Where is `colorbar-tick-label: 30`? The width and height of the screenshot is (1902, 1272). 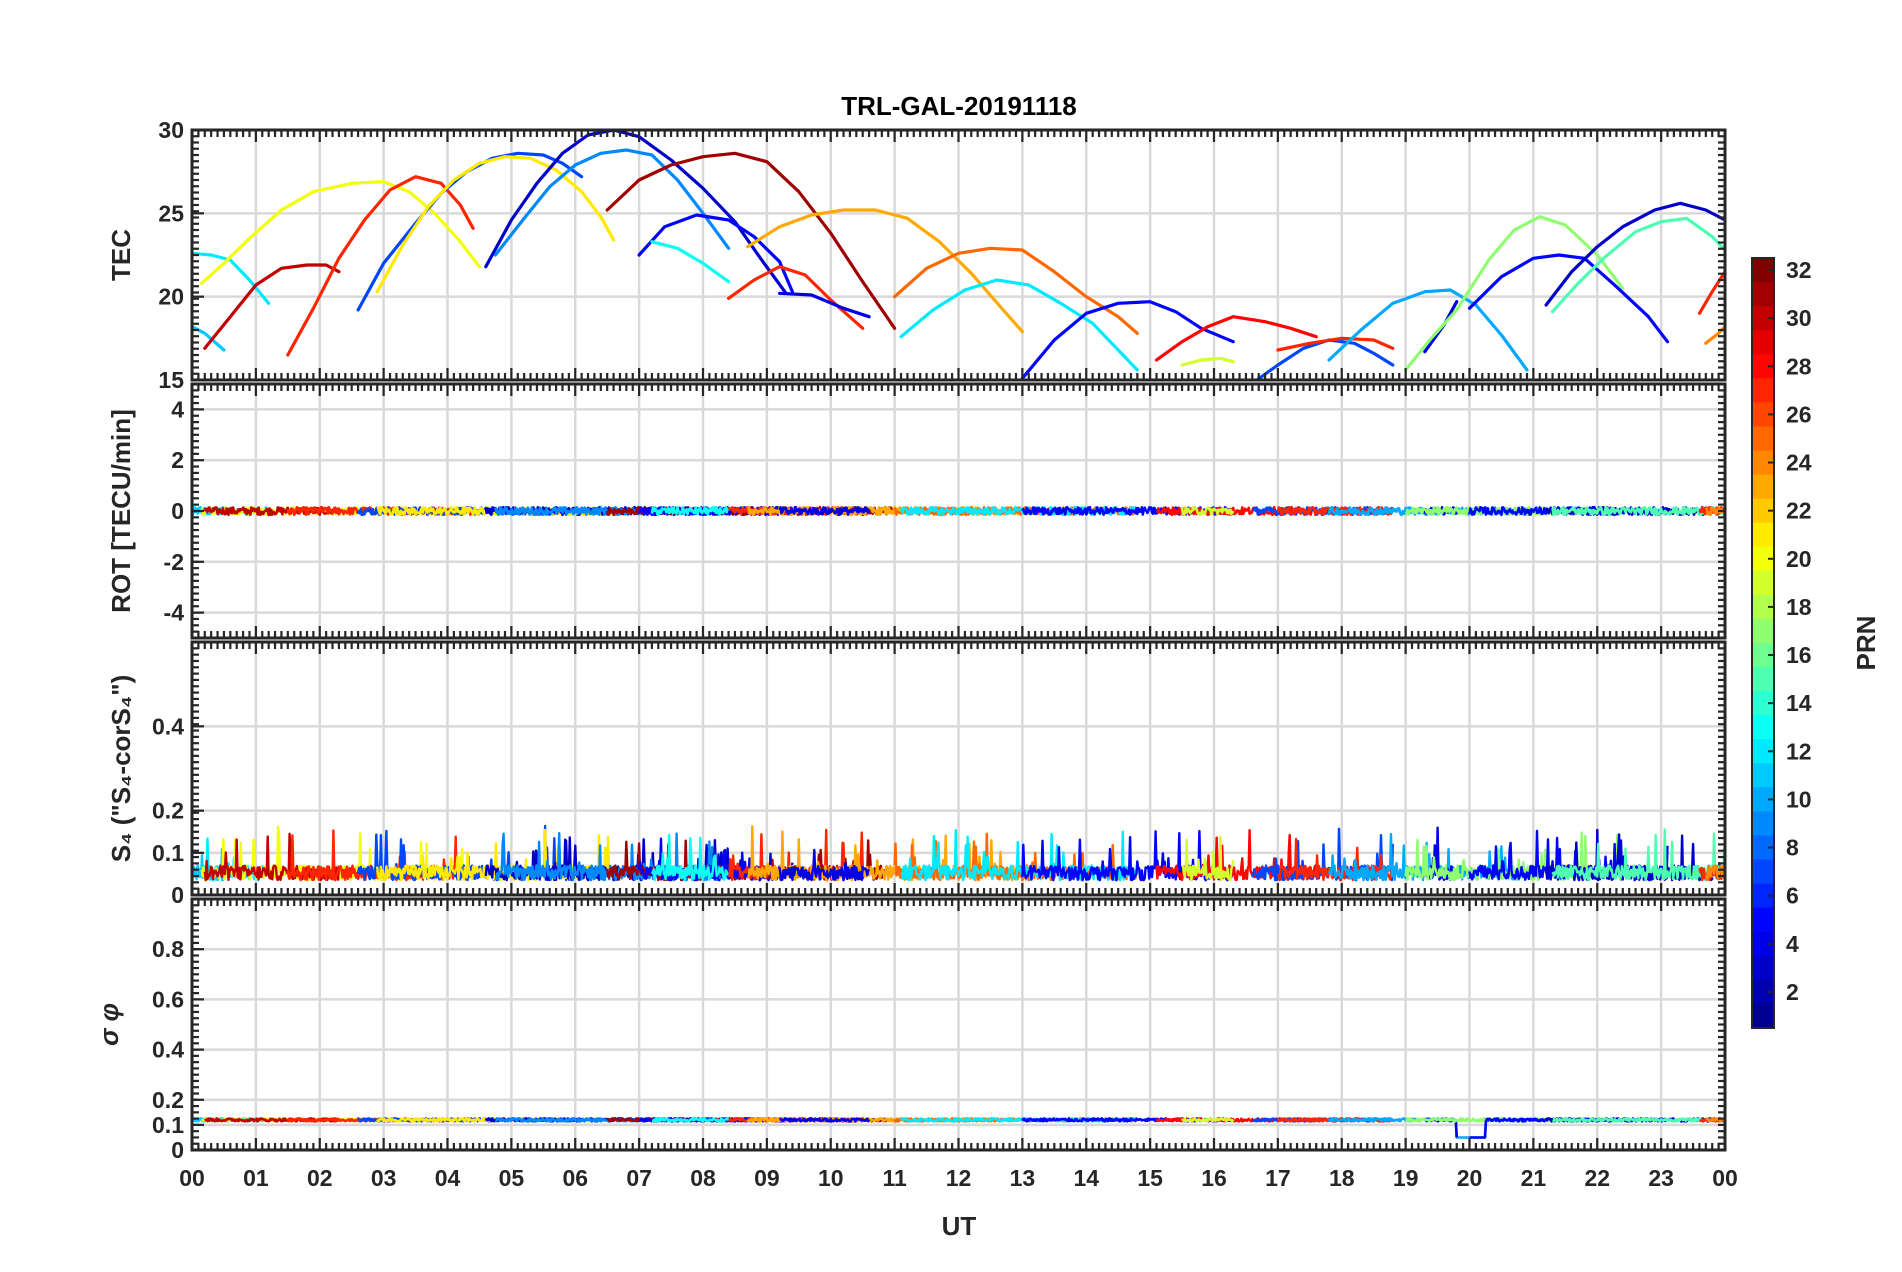 colorbar-tick-label: 30 is located at coordinates (1799, 318).